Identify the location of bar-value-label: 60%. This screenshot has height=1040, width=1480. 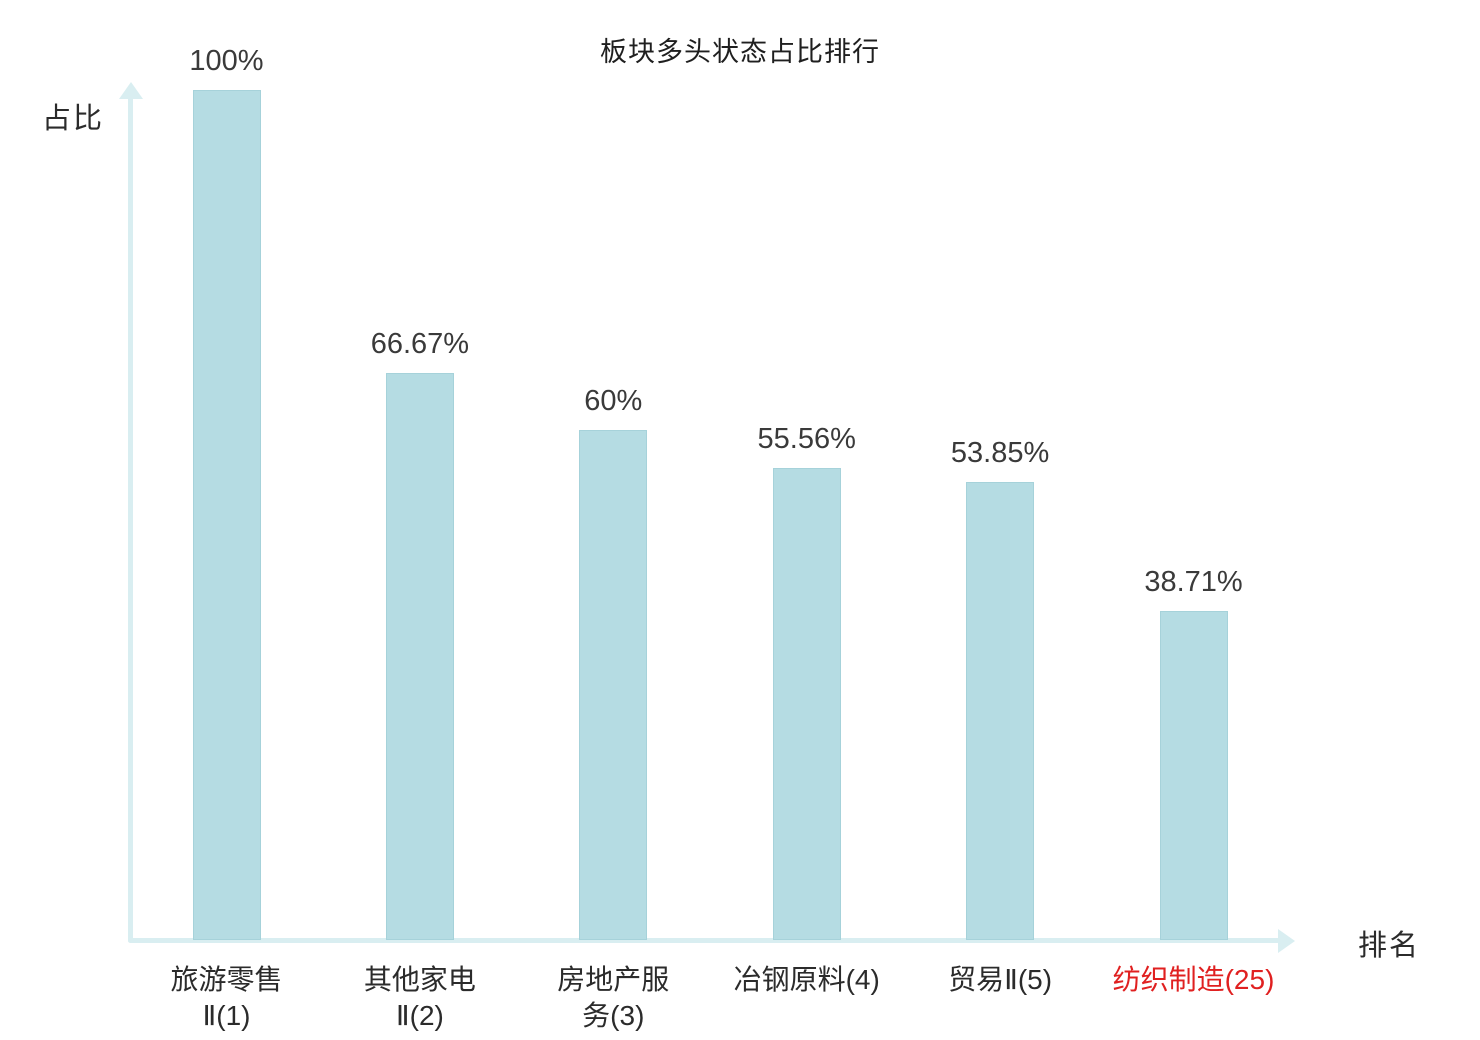
(613, 401).